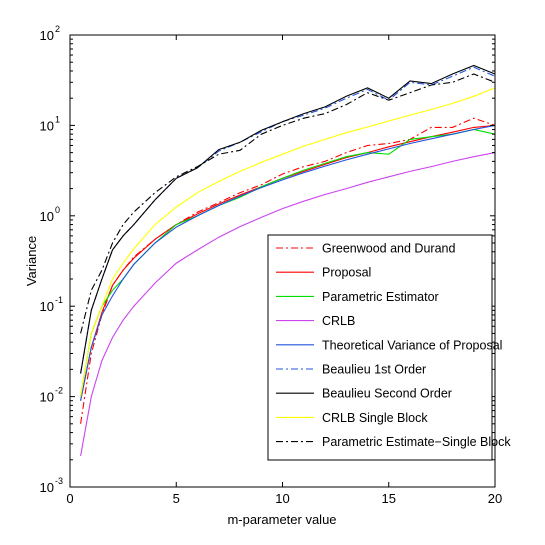 This screenshot has height=545, width=545. What do you see at coordinates (69, 498) in the screenshot?
I see `x-tick-label: 0` at bounding box center [69, 498].